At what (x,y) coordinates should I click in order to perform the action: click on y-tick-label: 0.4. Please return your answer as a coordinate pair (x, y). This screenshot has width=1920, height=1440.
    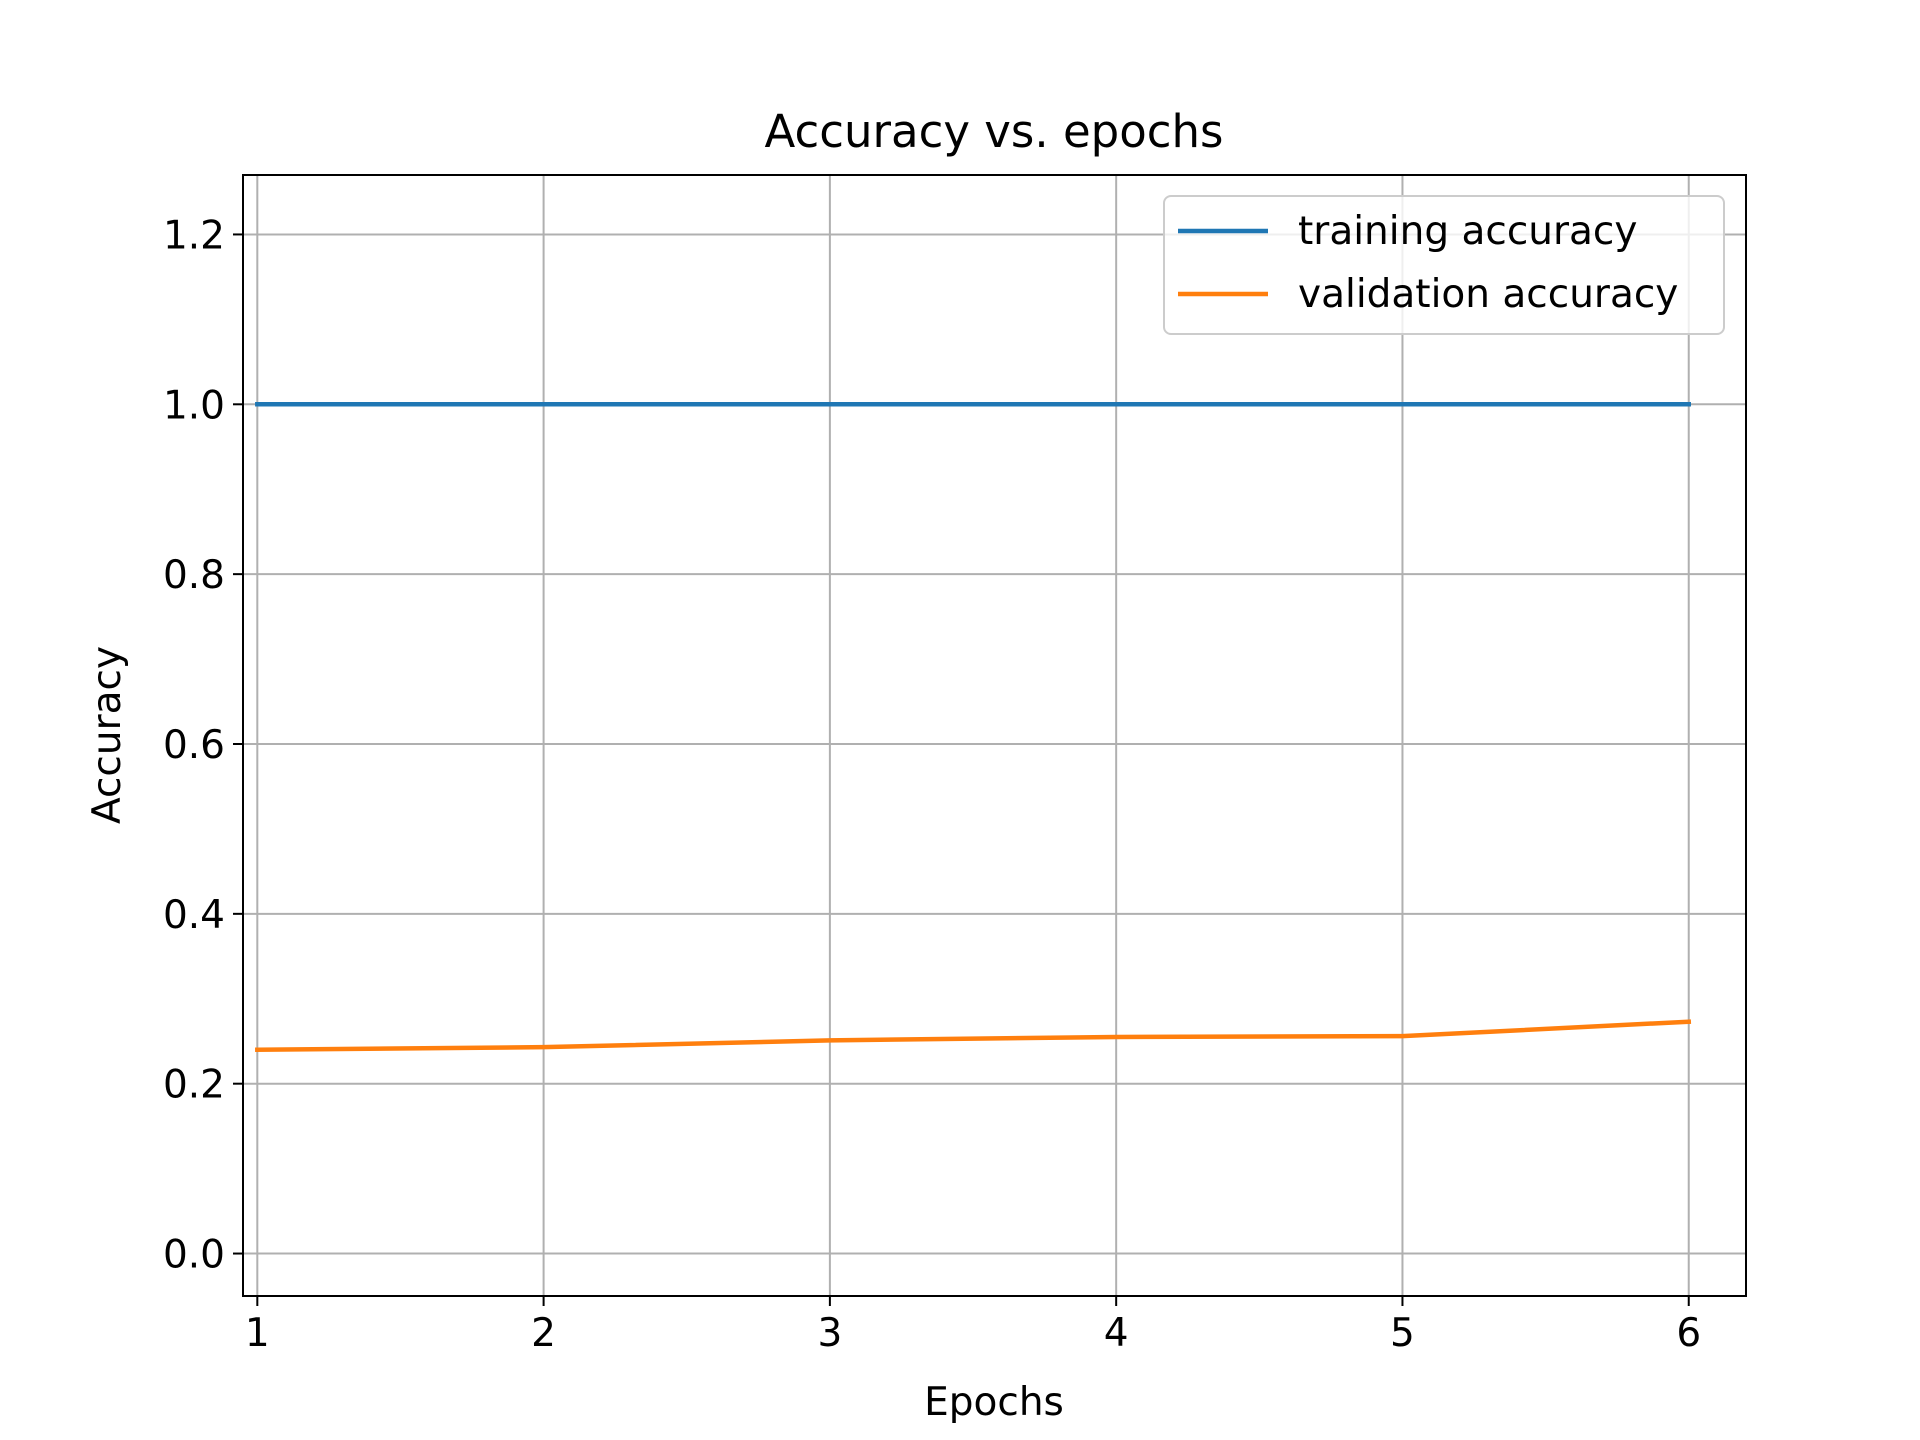
    Looking at the image, I should click on (194, 915).